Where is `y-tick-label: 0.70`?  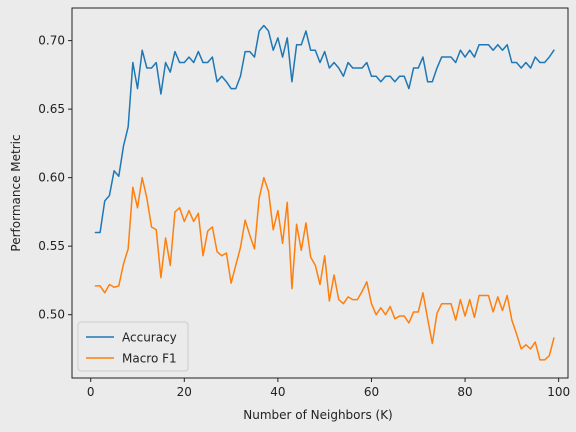
y-tick-label: 0.70 is located at coordinates (51, 41).